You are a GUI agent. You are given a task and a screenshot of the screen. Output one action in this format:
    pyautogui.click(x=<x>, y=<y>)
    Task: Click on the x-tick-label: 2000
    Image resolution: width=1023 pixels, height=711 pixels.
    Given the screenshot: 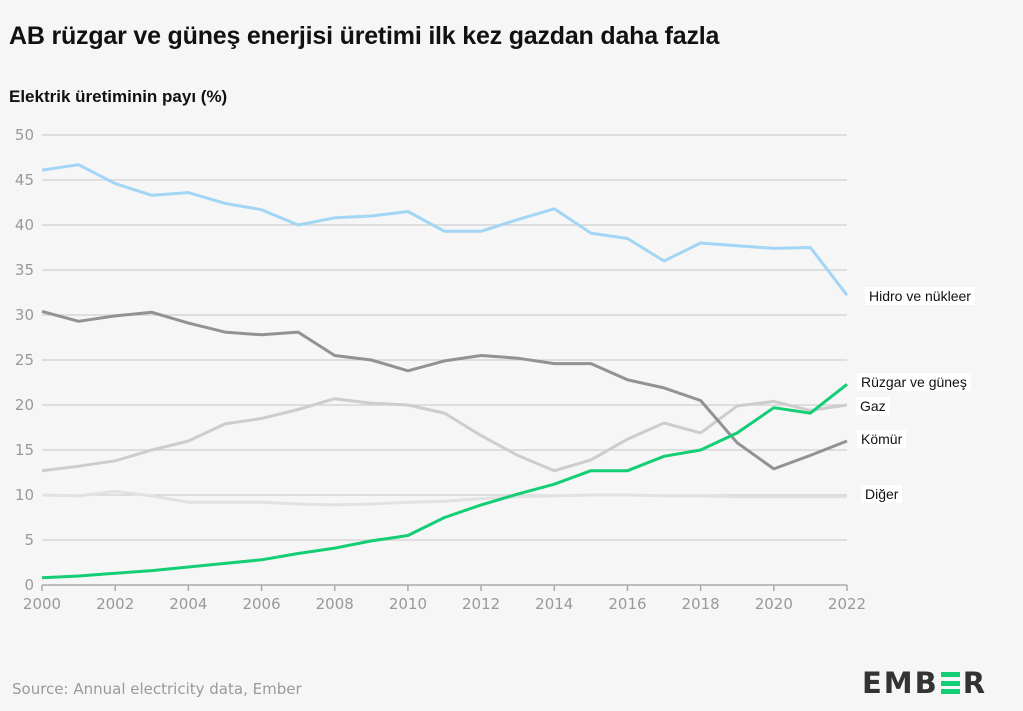 What is the action you would take?
    pyautogui.click(x=42, y=604)
    